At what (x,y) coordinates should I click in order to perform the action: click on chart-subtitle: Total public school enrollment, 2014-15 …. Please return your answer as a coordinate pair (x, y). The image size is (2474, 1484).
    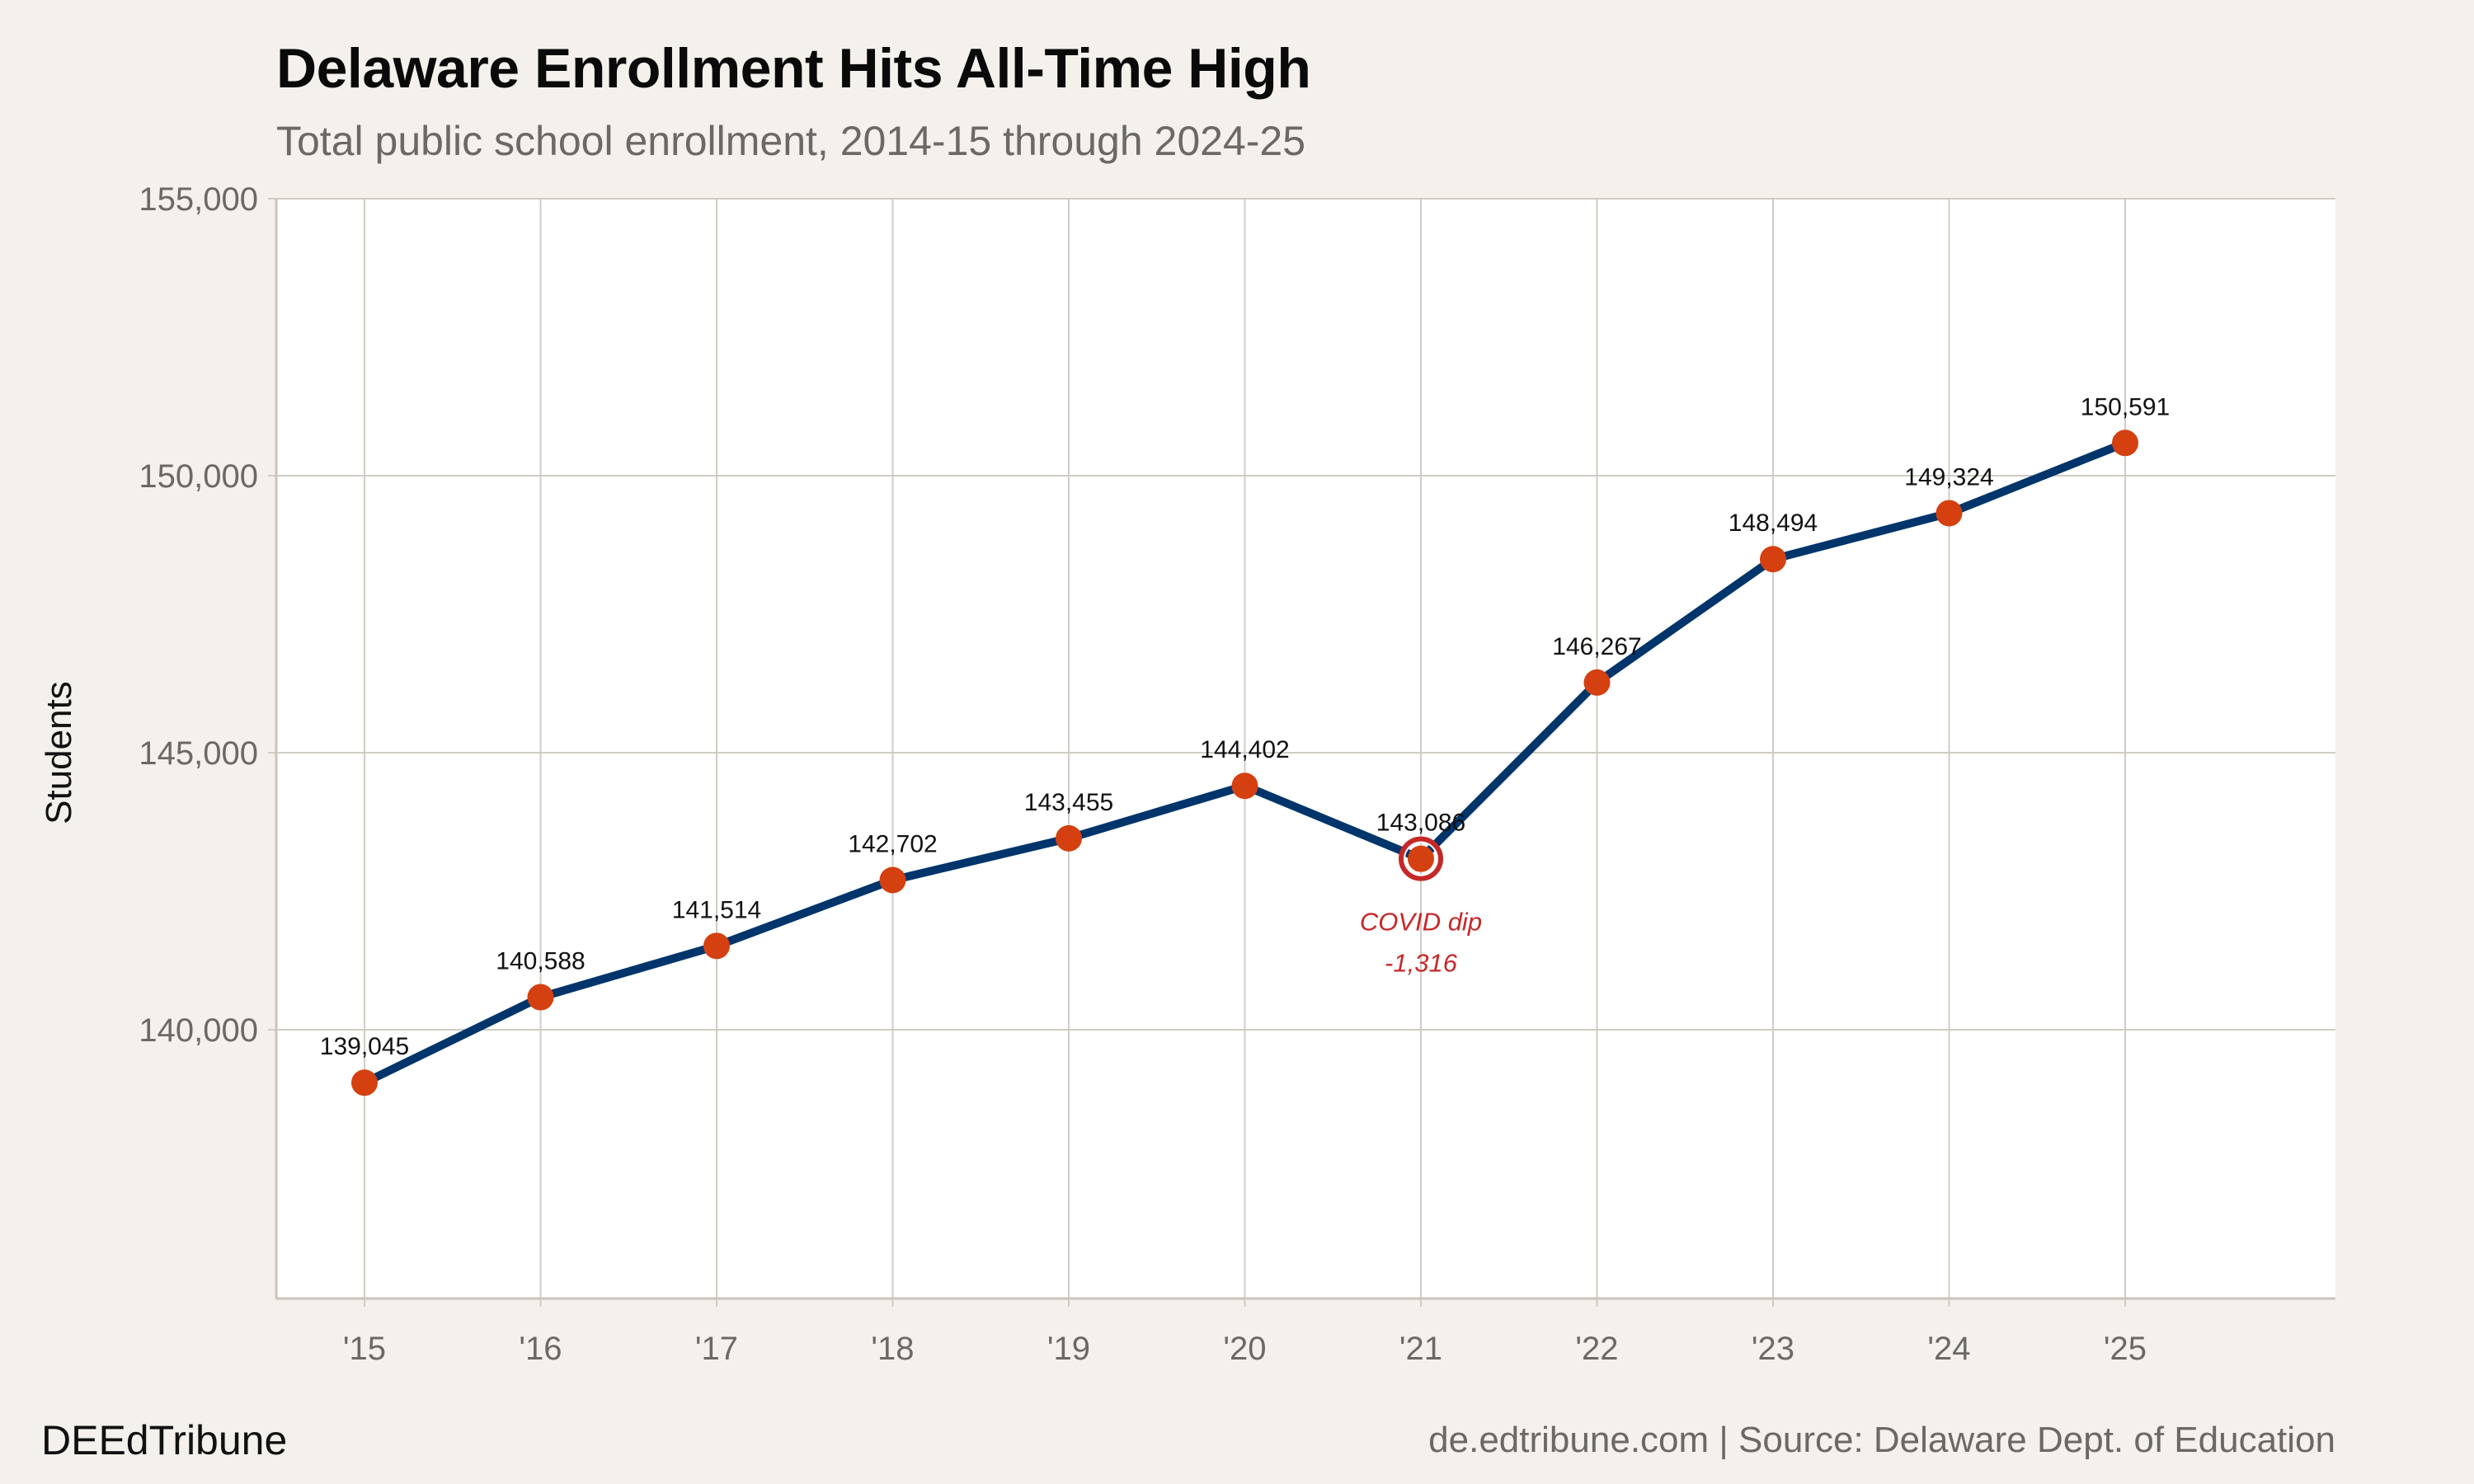
    Looking at the image, I should click on (791, 141).